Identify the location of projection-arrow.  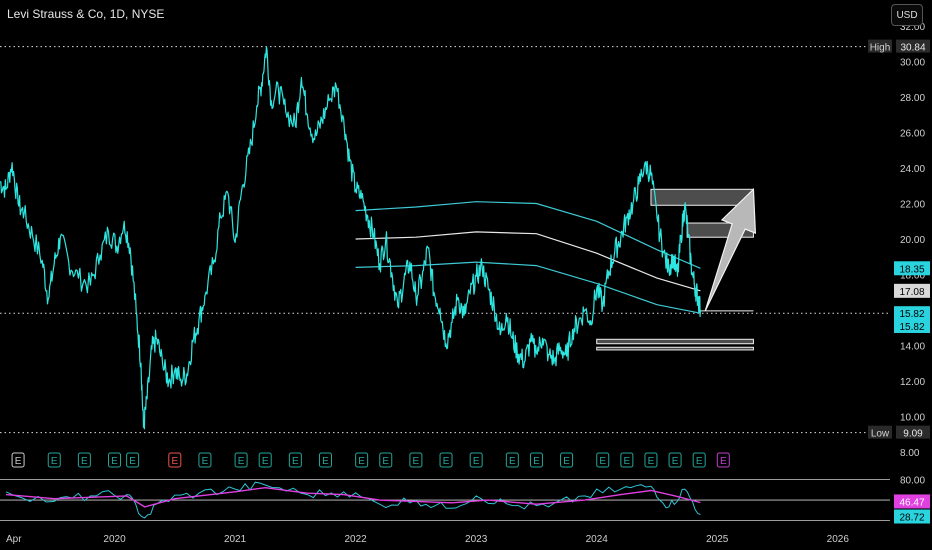
(730, 249).